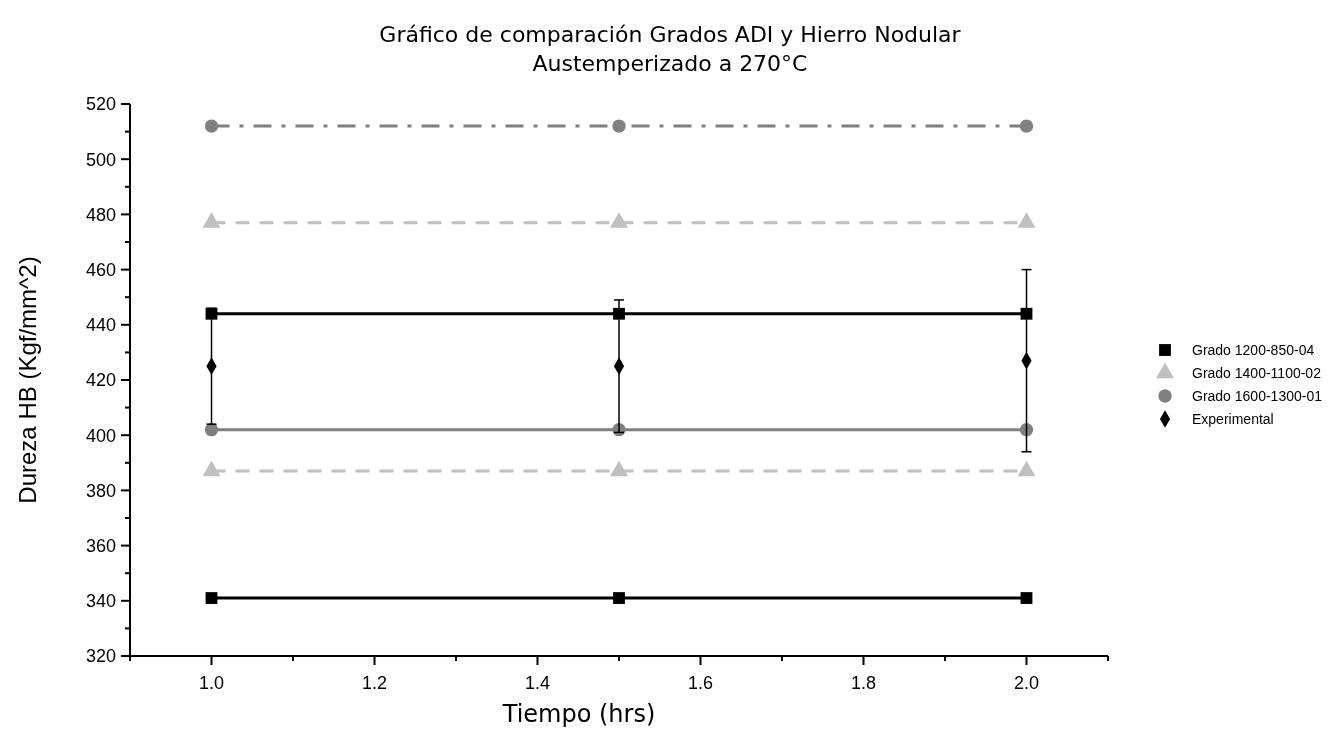 This screenshot has width=1344, height=732. I want to click on legend-label: Grado 1600-1300-01, so click(1257, 395).